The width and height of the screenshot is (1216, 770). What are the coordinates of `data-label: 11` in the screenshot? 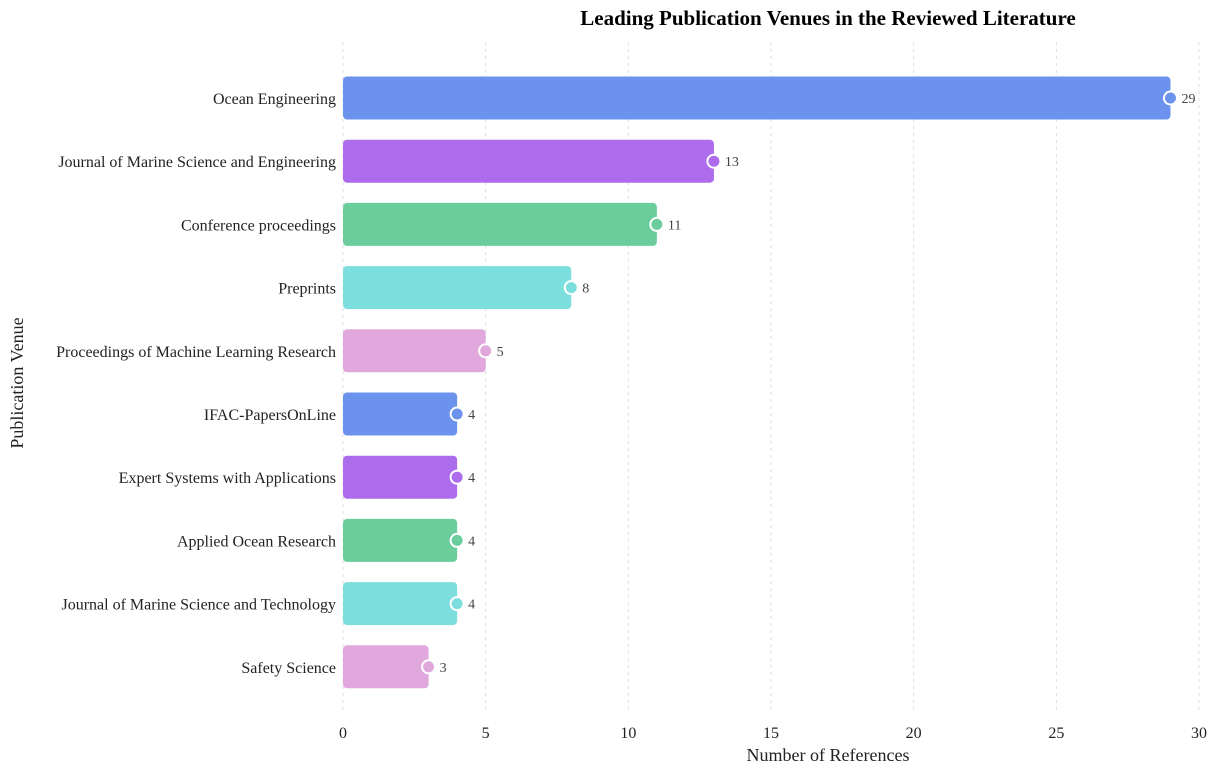 It's located at (674, 225).